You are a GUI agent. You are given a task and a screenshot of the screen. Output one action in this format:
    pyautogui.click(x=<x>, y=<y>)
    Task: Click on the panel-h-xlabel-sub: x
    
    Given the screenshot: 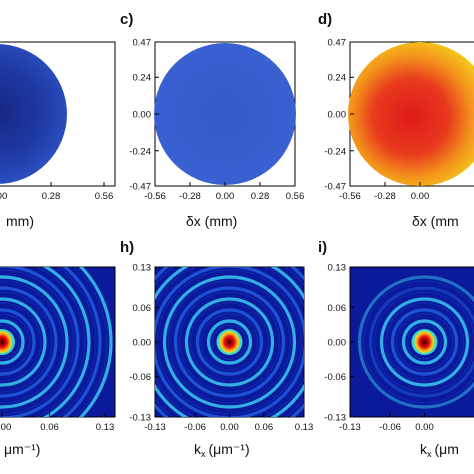 What is the action you would take?
    pyautogui.click(x=203, y=454)
    